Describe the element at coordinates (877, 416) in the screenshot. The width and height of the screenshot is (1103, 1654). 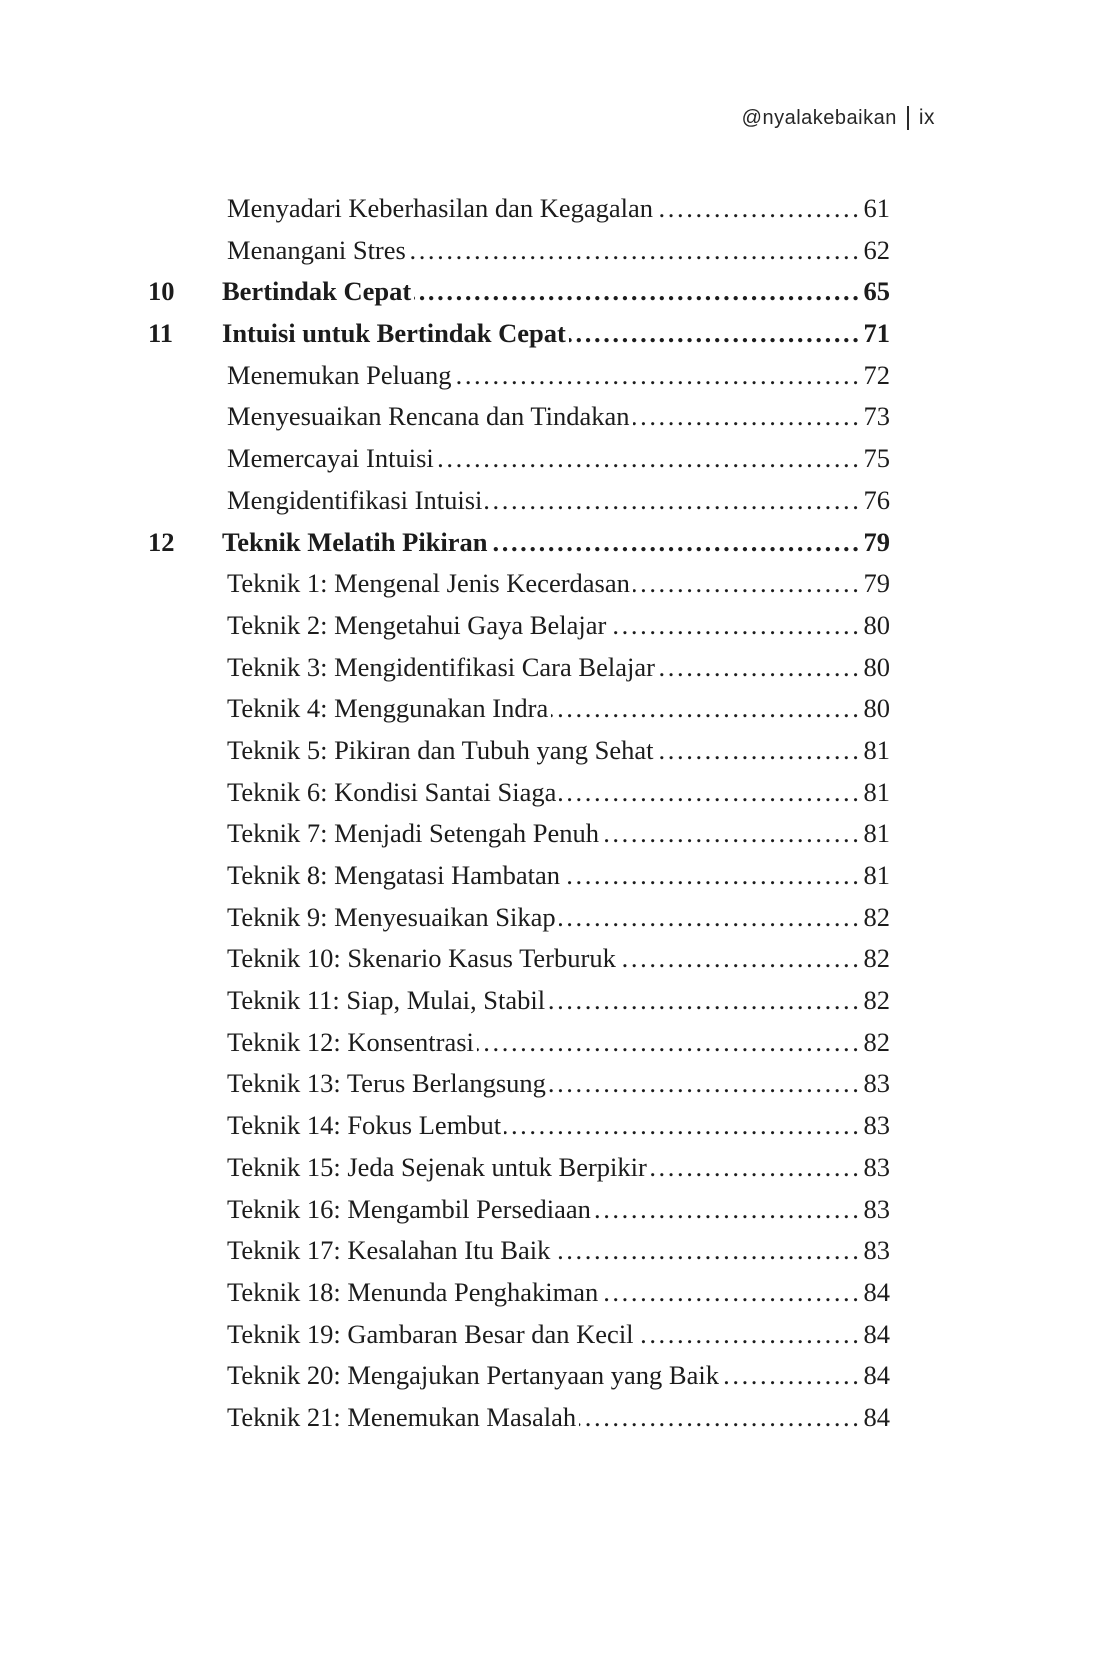
I see `entry-page-number: 73` at that location.